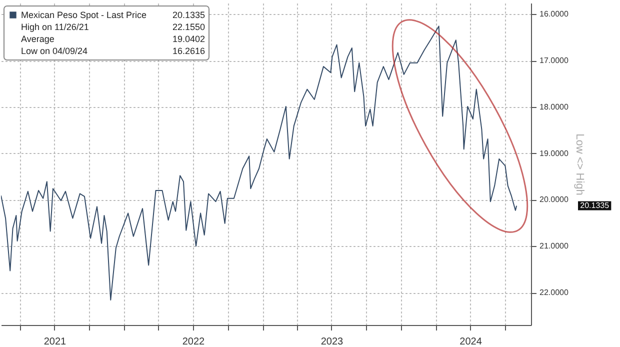  What do you see at coordinates (579, 165) in the screenshot?
I see `y-axis-title: Low <> High` at bounding box center [579, 165].